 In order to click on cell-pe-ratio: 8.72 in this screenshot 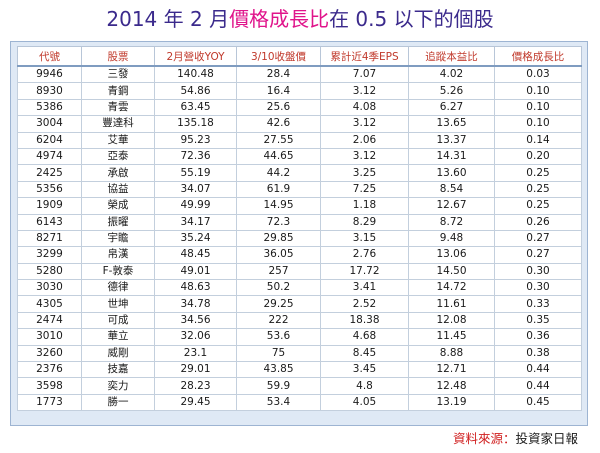, I will do `click(451, 222)`.